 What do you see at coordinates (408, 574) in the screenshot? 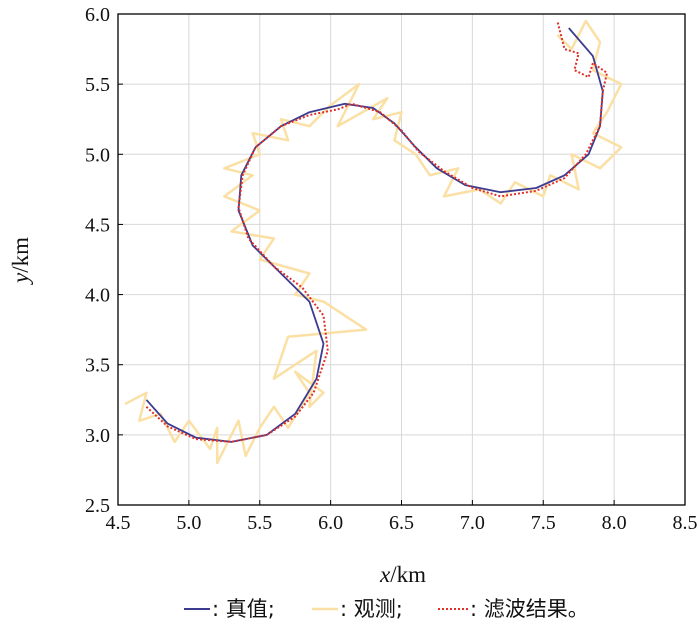
I see `x-axis-unit: /km` at bounding box center [408, 574].